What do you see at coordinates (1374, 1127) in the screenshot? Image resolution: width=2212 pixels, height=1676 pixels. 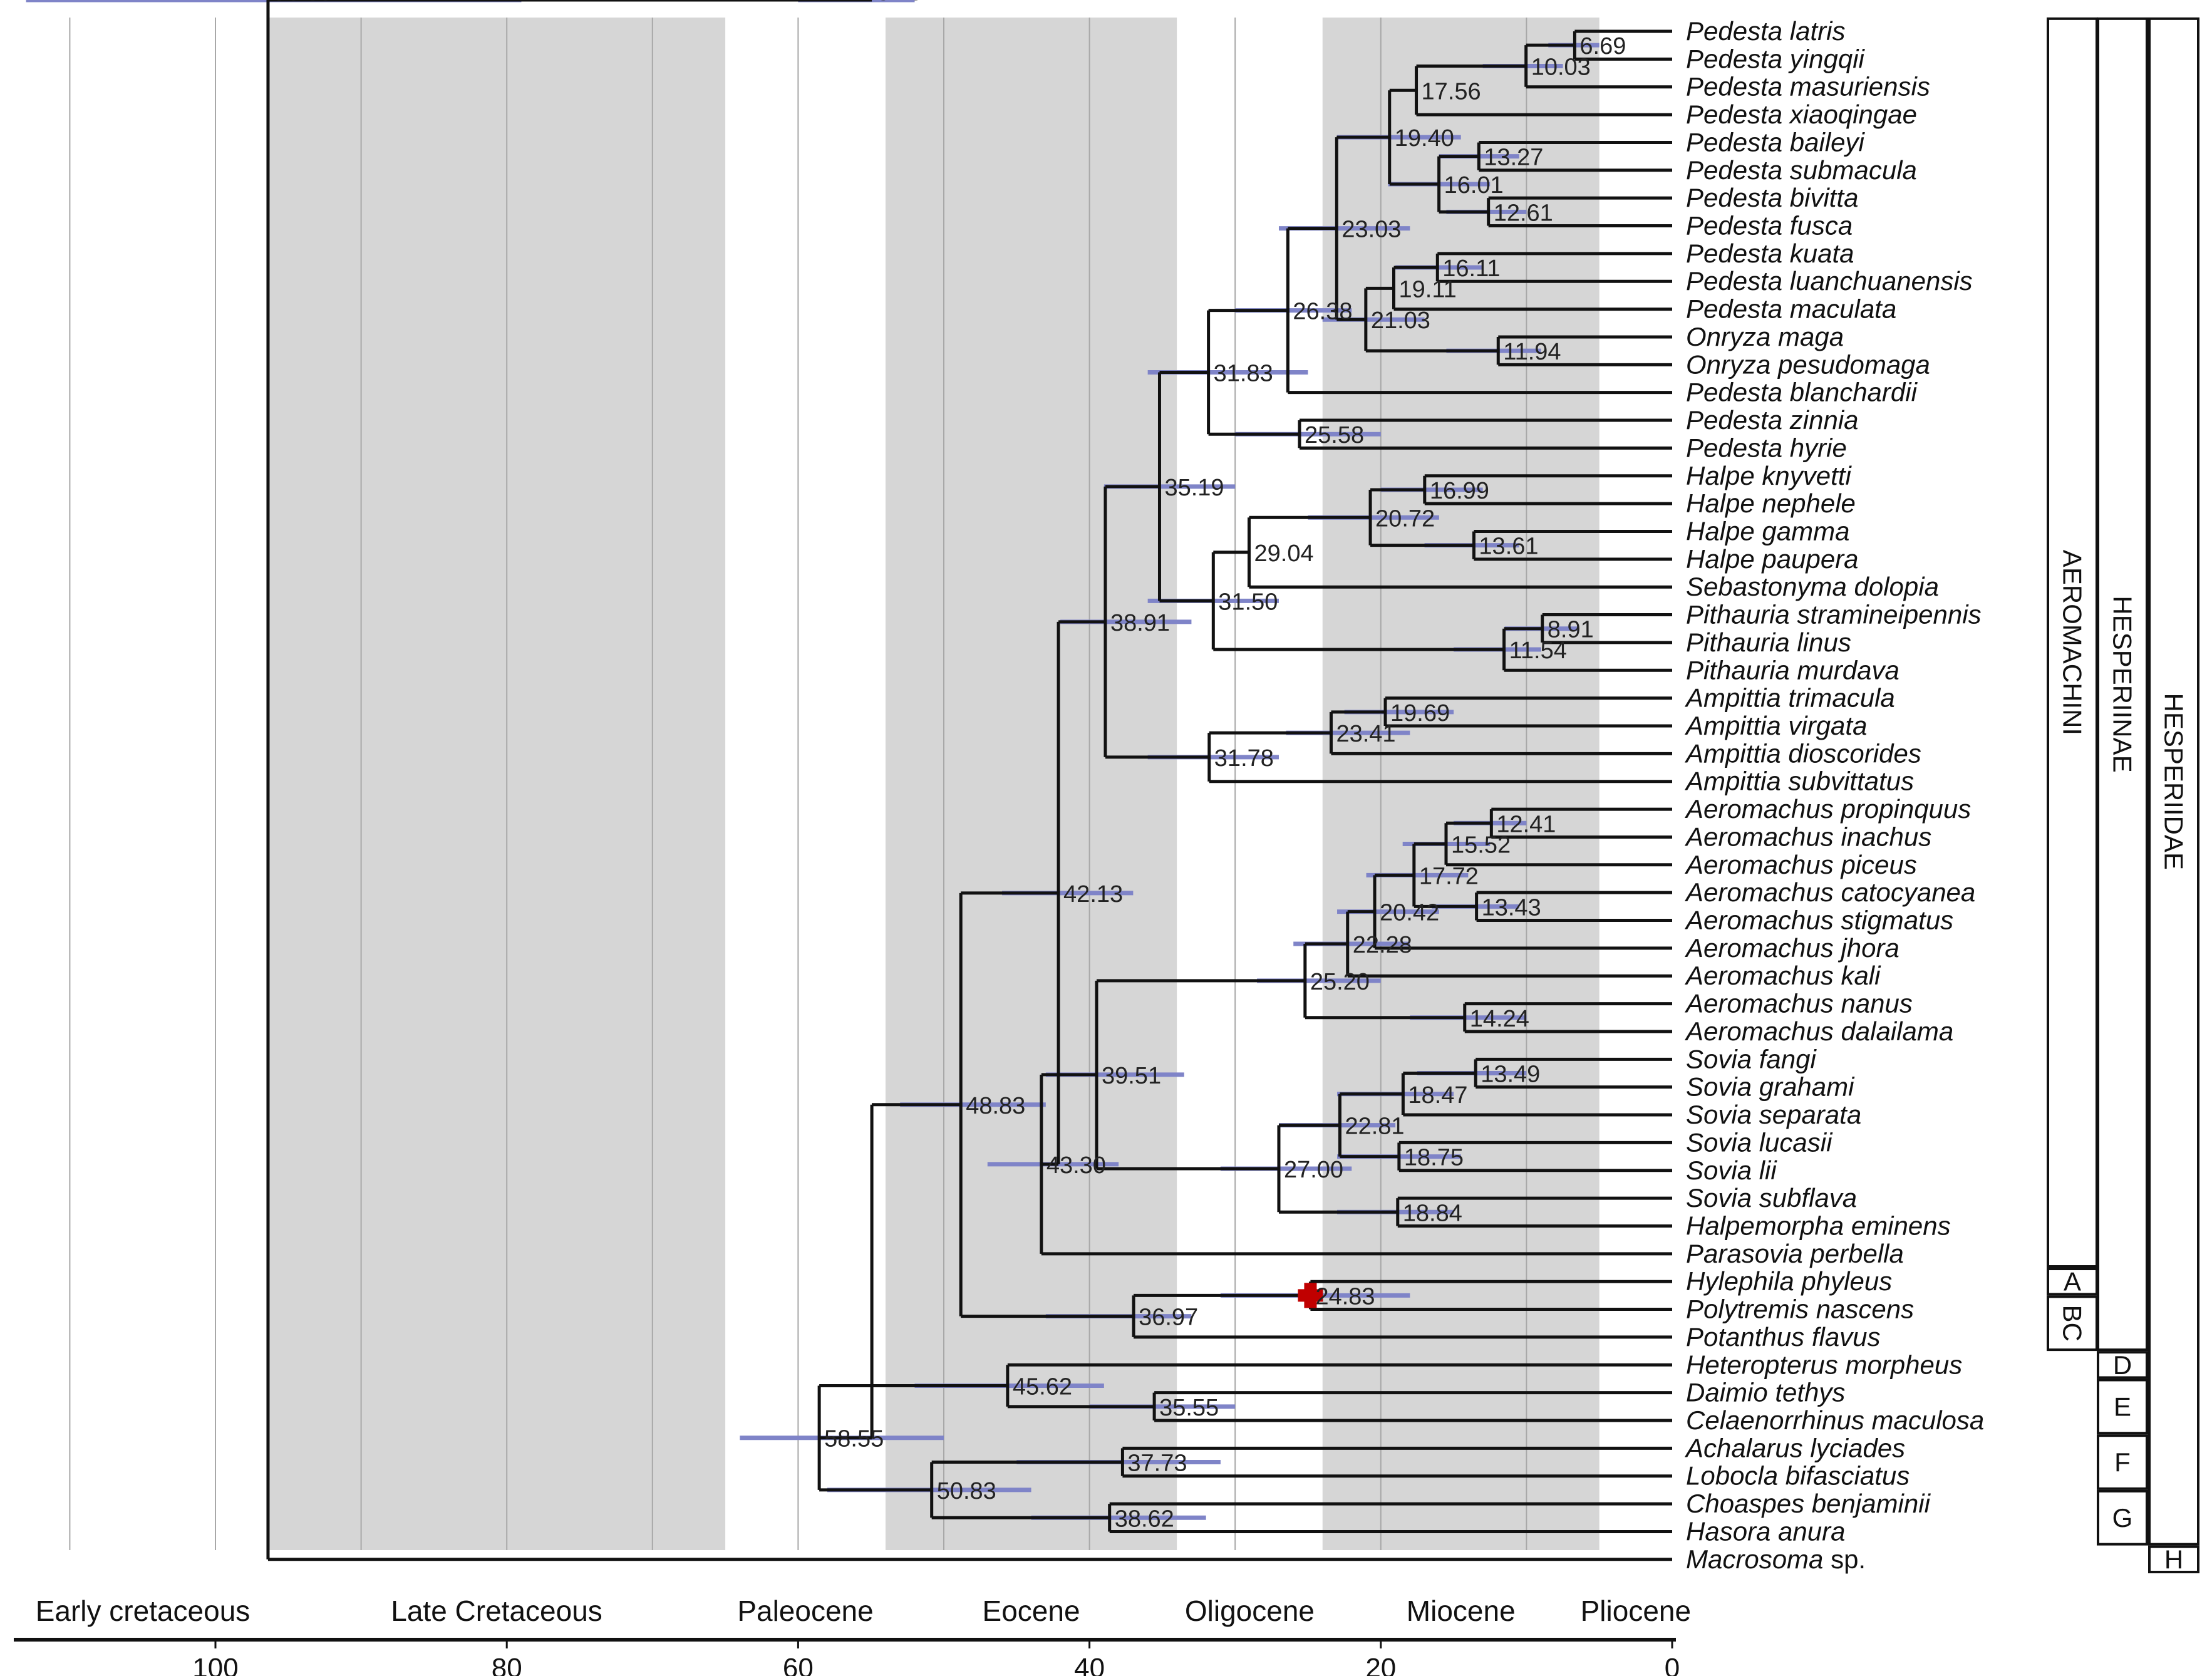 I see `node-age-label: 22.81` at bounding box center [1374, 1127].